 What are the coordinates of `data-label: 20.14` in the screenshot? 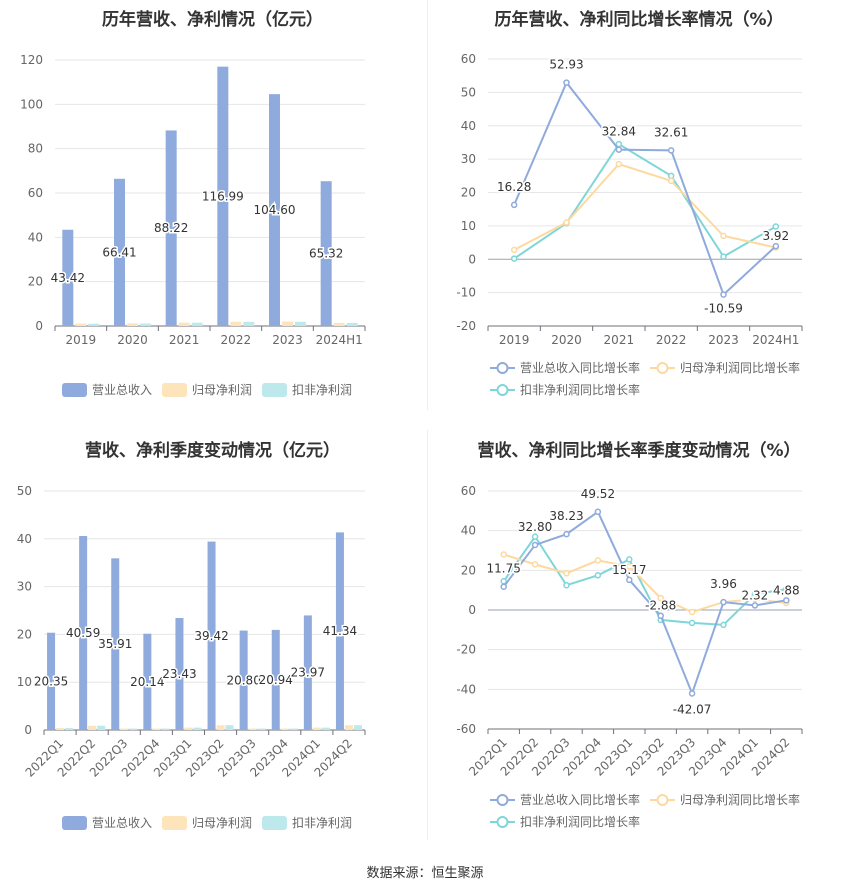 It's located at (147, 682).